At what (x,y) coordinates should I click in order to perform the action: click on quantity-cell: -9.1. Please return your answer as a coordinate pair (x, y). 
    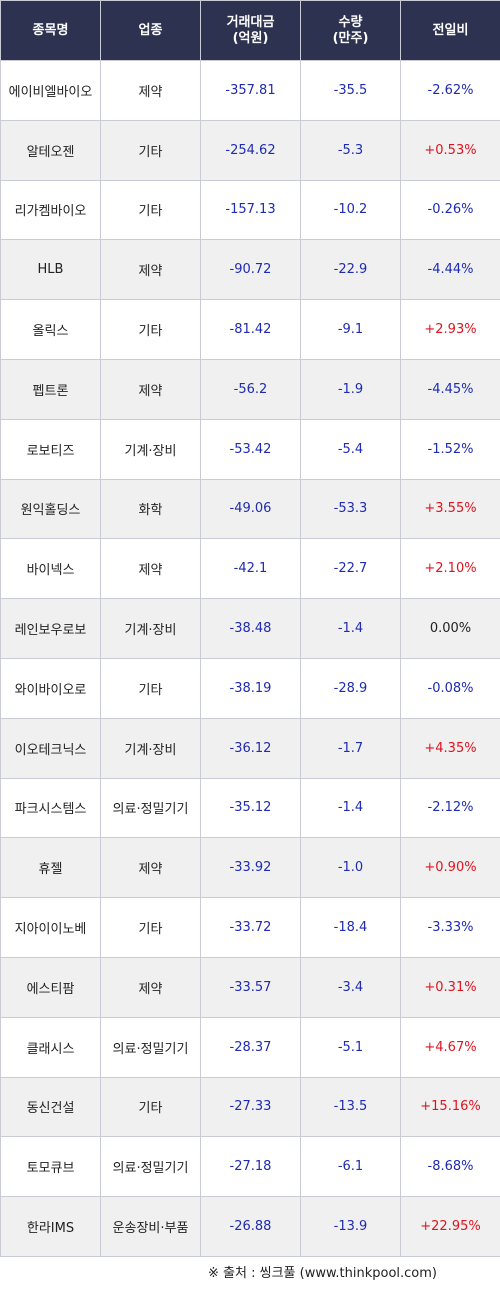
    Looking at the image, I should click on (350, 329).